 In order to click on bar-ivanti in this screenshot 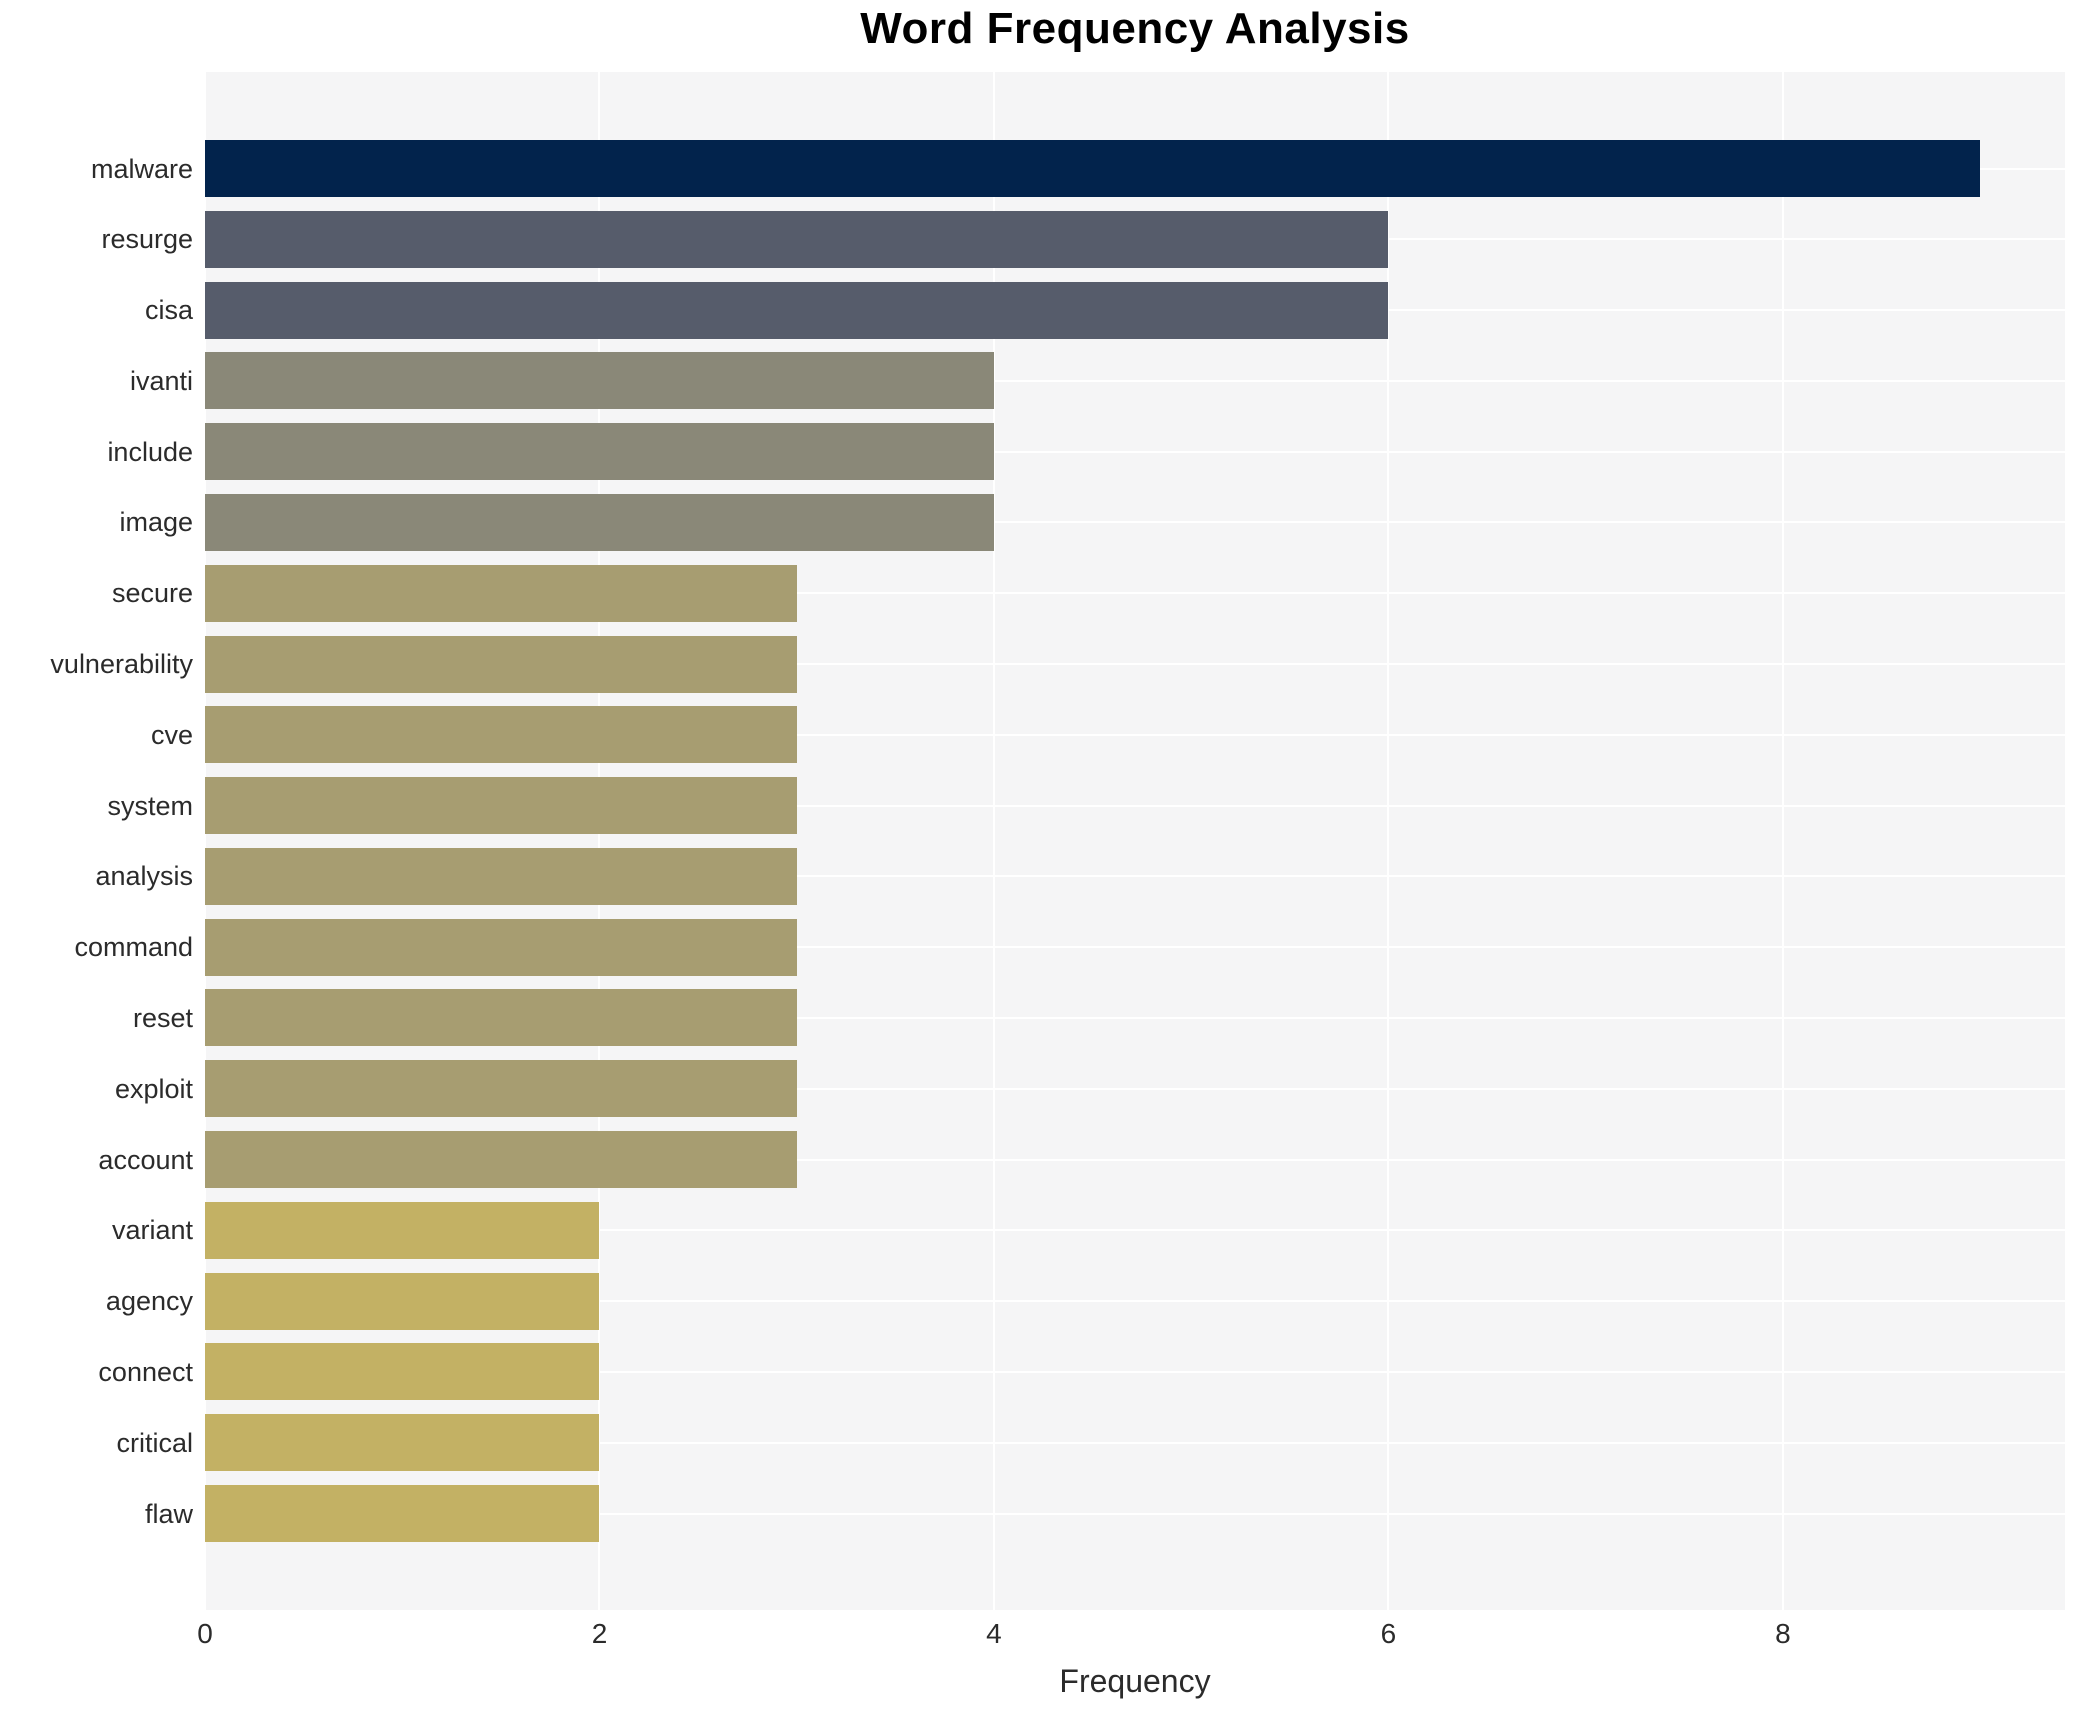, I will do `click(599, 381)`.